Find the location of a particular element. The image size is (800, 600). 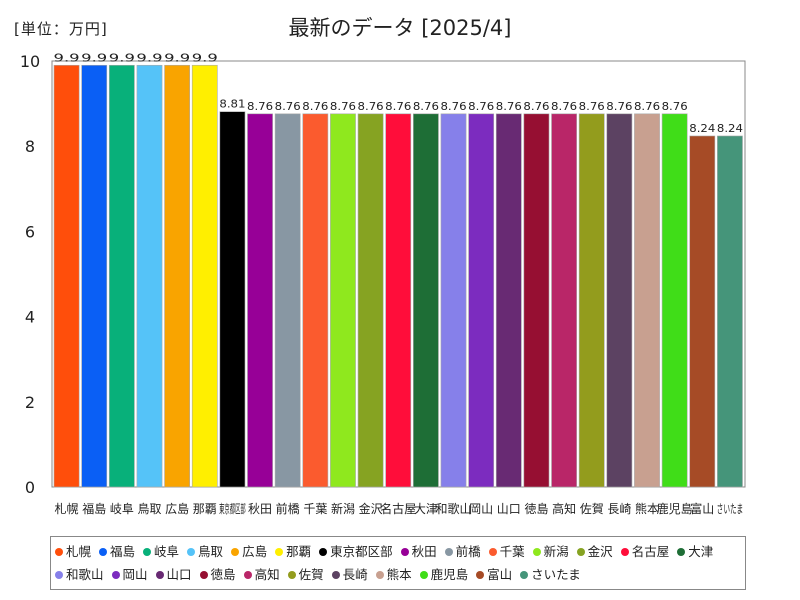

x-tick-label: 福島 is located at coordinates (94, 508).